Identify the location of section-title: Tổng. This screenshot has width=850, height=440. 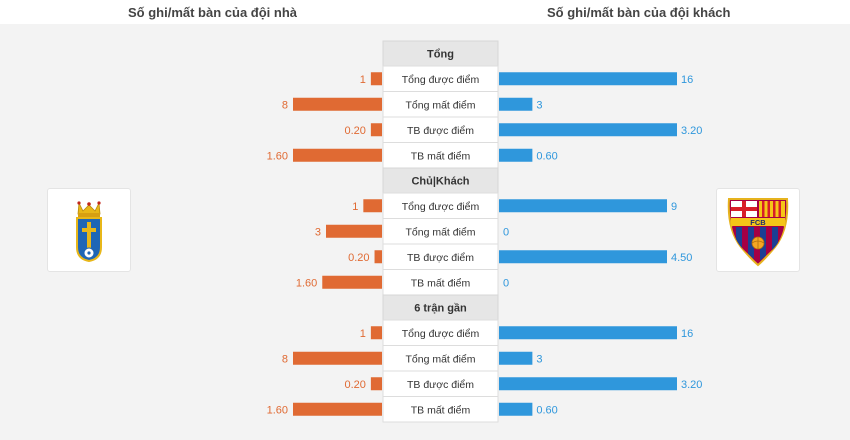
(440, 55).